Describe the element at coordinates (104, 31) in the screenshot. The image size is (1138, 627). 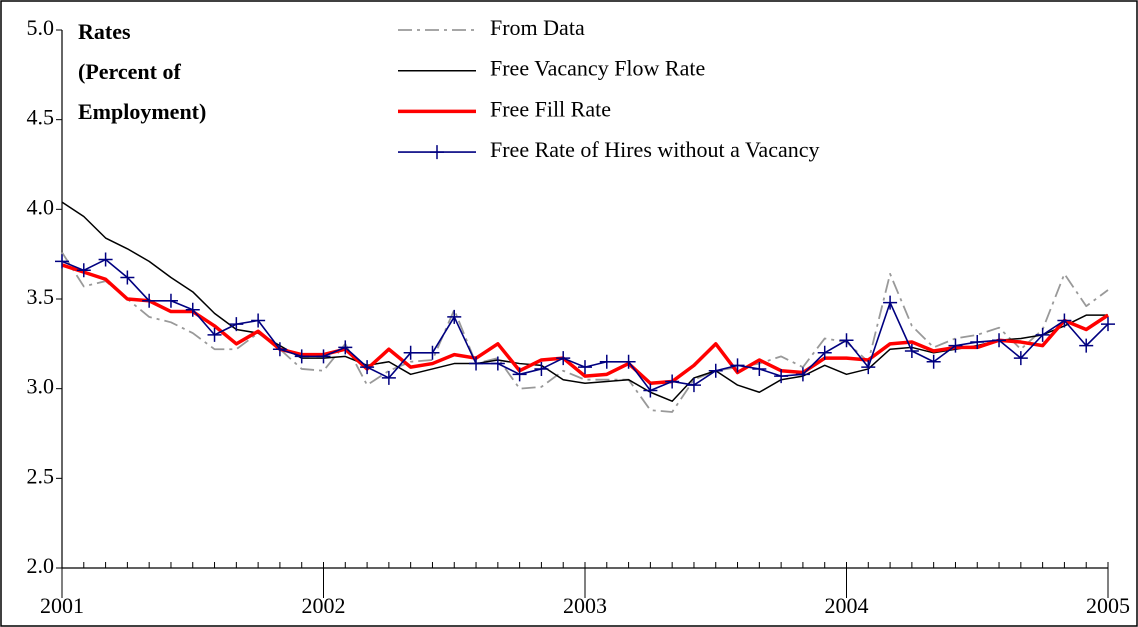
I see `chart-title: Rates` at that location.